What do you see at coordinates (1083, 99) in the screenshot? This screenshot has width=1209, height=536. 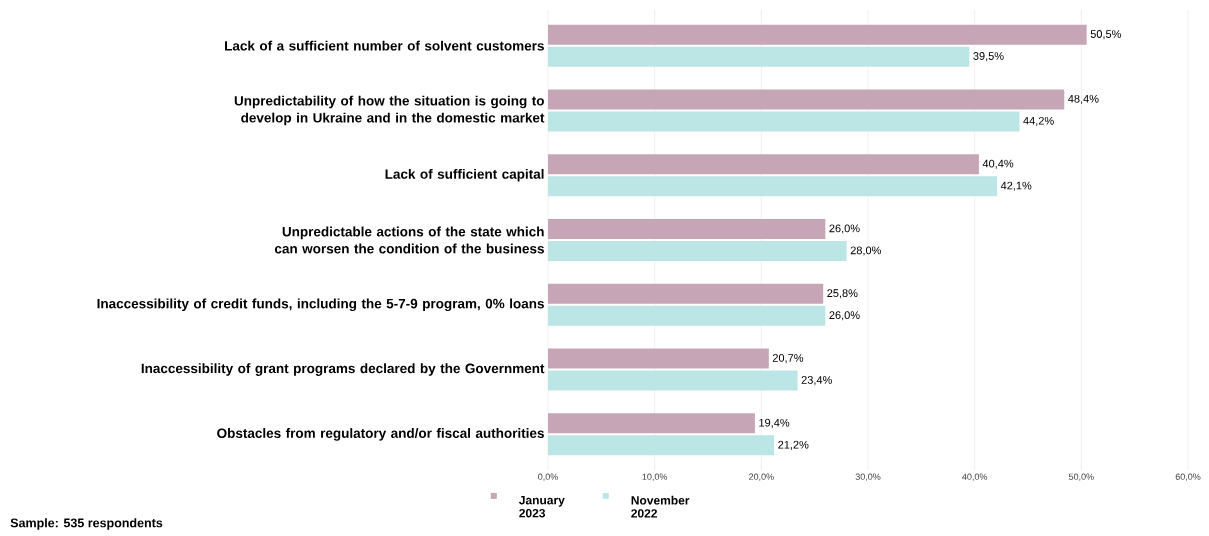 I see `data-label: 48,4%` at bounding box center [1083, 99].